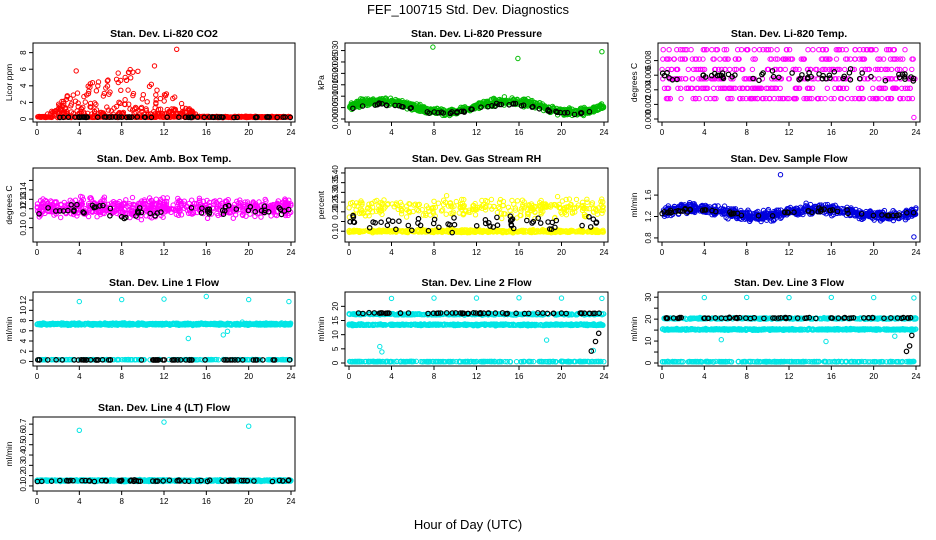 The width and height of the screenshot is (936, 540). What do you see at coordinates (335, 107) in the screenshot?
I see `y-tick-label: 0.005` at bounding box center [335, 107].